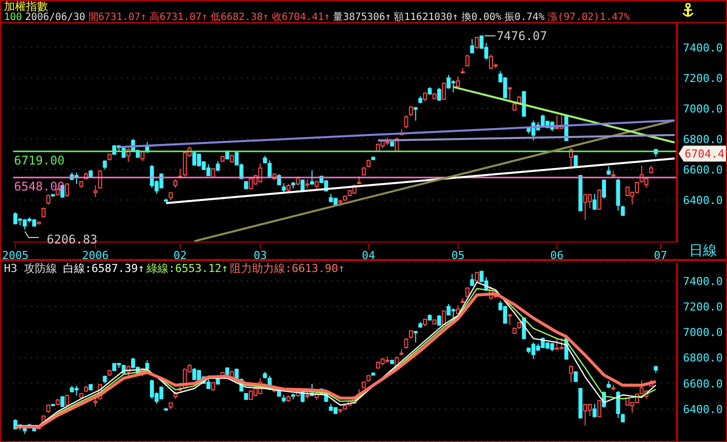 Image resolution: width=727 pixels, height=442 pixels. What do you see at coordinates (557, 255) in the screenshot?
I see `x-tick-label: 06` at bounding box center [557, 255].